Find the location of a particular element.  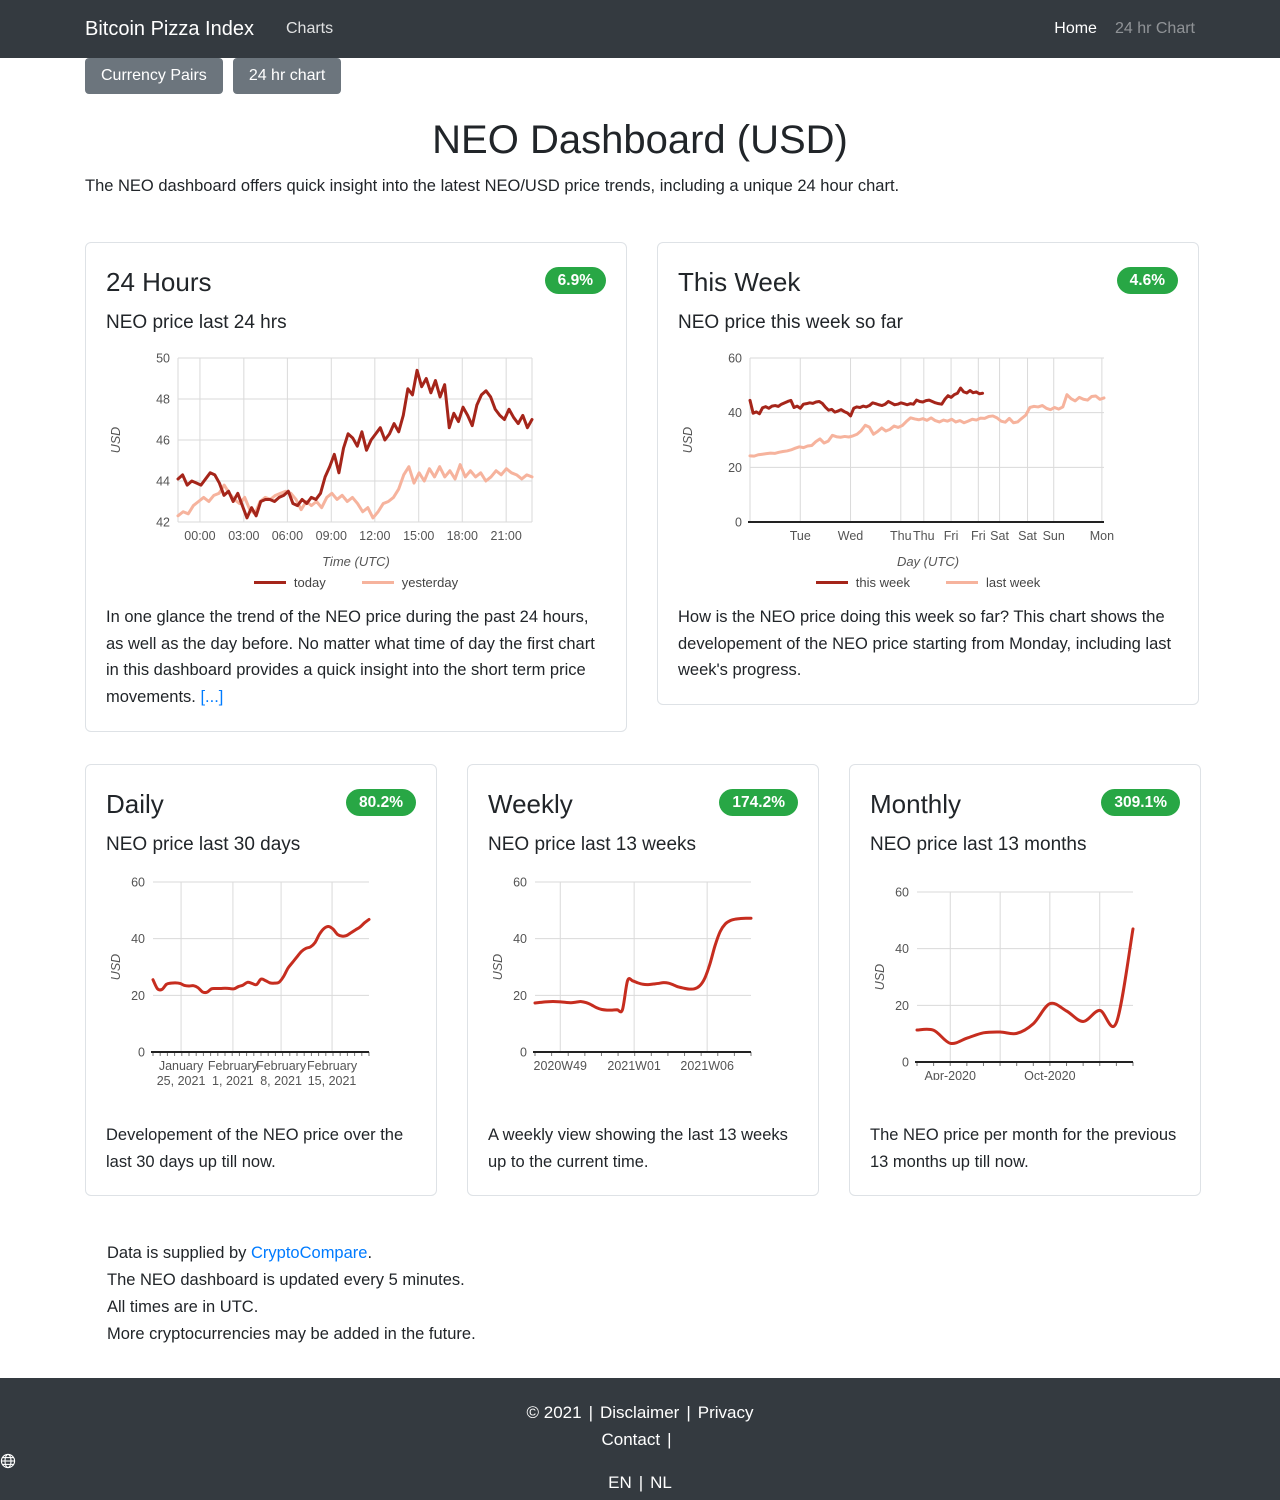

nav-24hr-chart-link: 24 hr Chart is located at coordinates (1154, 28).